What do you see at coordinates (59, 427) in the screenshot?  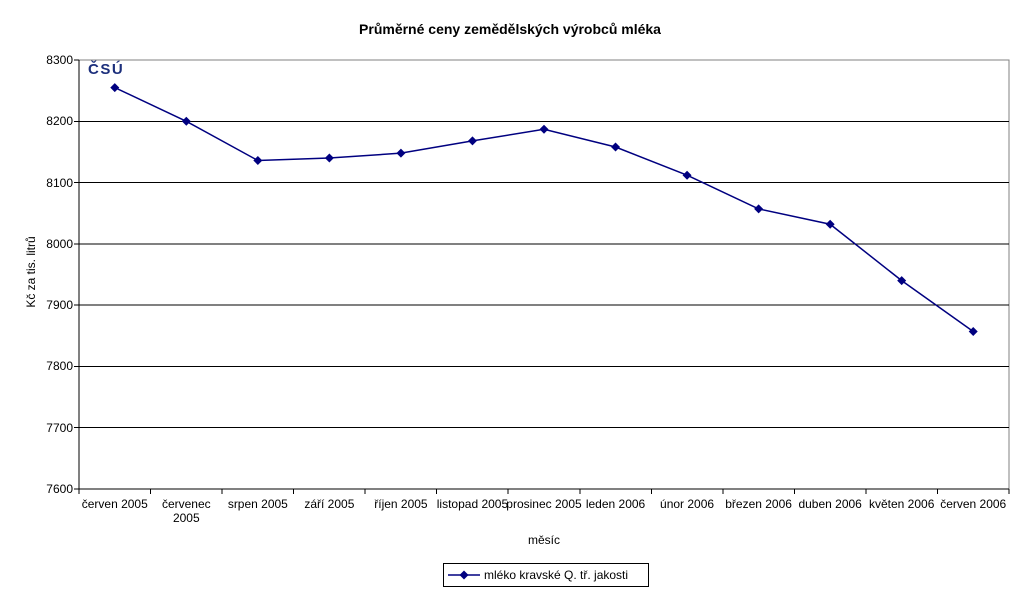 I see `y-tick-label: 7700` at bounding box center [59, 427].